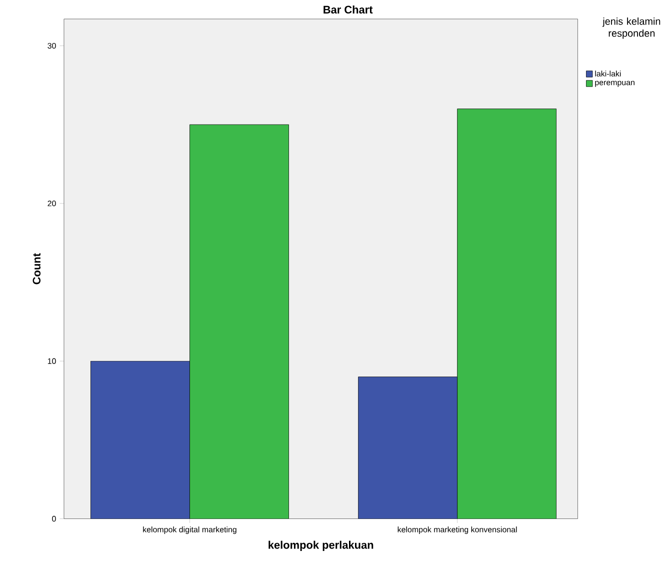 The width and height of the screenshot is (670, 577). What do you see at coordinates (36, 268) in the screenshot?
I see `y-axis-title: Count` at bounding box center [36, 268].